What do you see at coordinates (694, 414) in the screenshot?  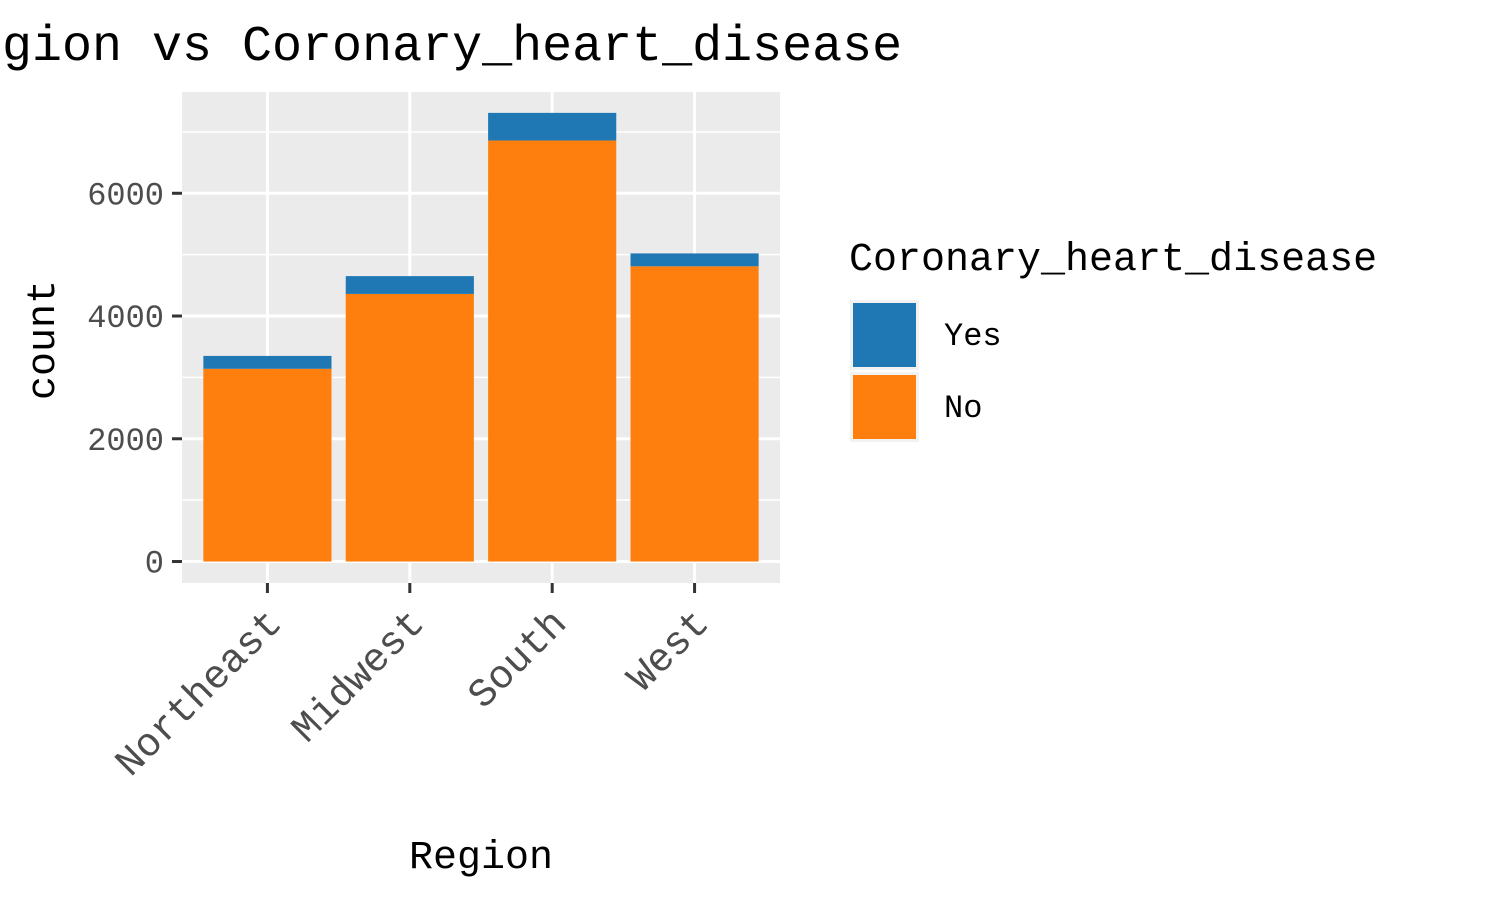 I see `bar-no-west` at bounding box center [694, 414].